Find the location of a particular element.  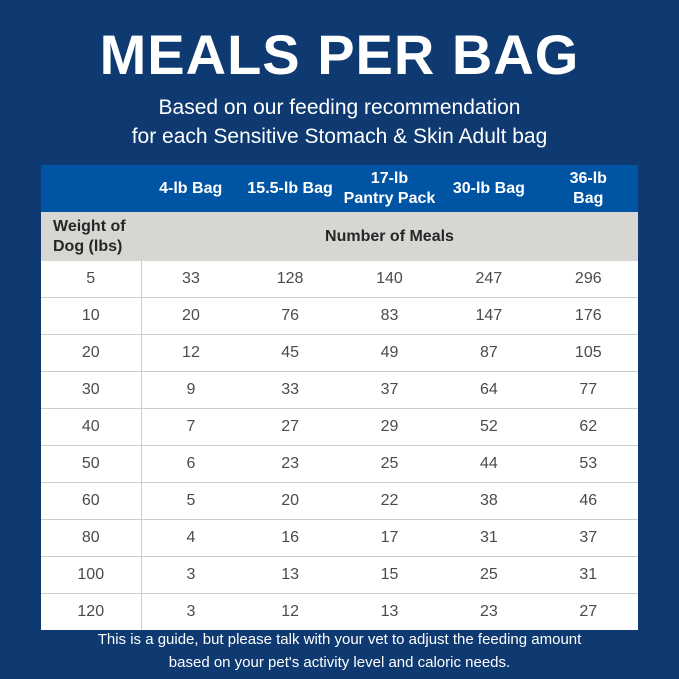

meals-cell: 83 is located at coordinates (389, 316).